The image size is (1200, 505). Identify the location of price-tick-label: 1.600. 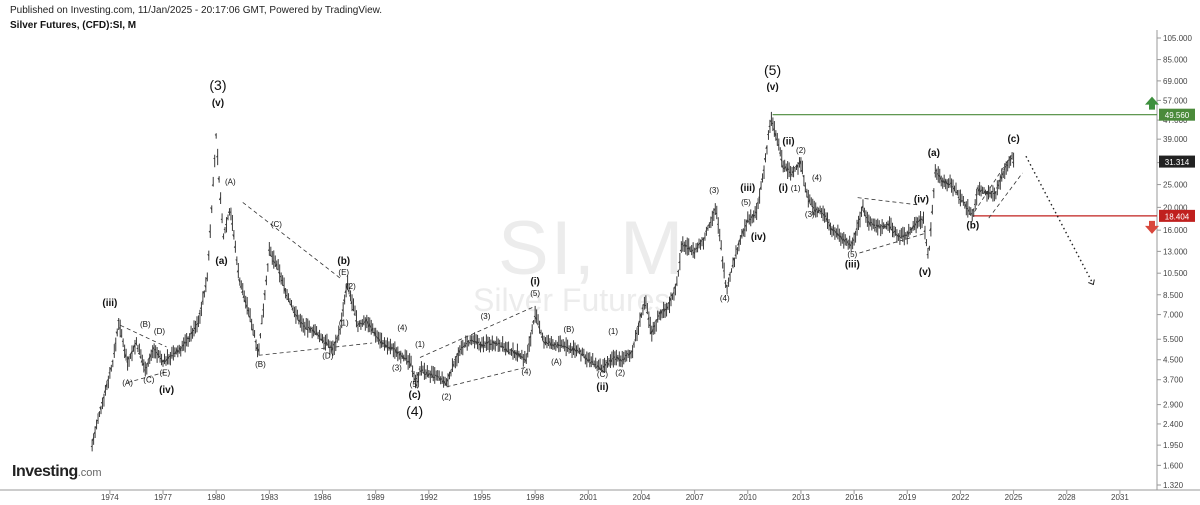
(1173, 465).